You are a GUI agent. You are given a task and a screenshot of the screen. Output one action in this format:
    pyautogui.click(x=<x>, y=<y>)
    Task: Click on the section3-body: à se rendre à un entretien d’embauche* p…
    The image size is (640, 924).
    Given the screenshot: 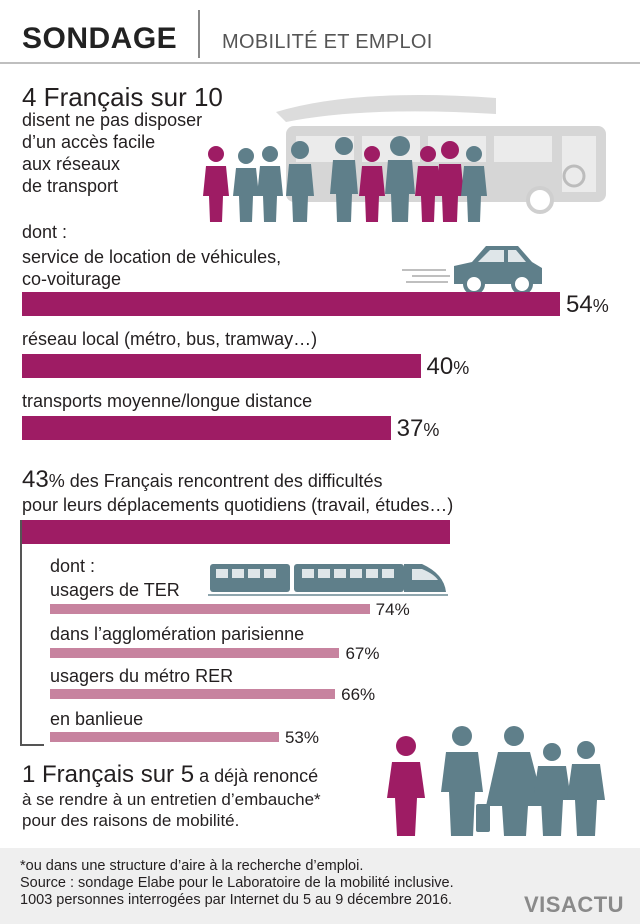 What is the action you would take?
    pyautogui.click(x=171, y=810)
    